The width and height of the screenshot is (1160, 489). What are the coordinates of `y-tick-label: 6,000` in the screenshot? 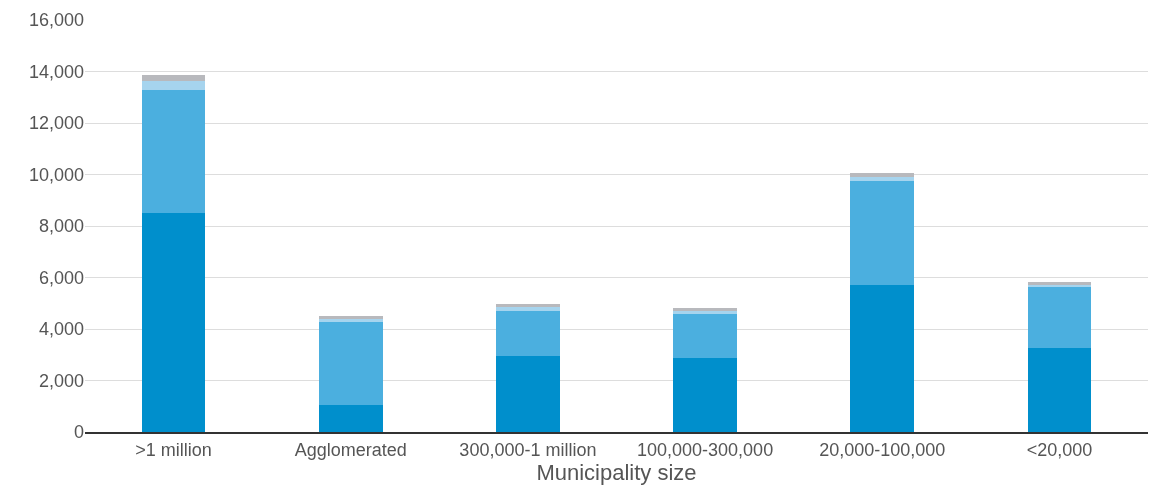 It's located at (61, 277).